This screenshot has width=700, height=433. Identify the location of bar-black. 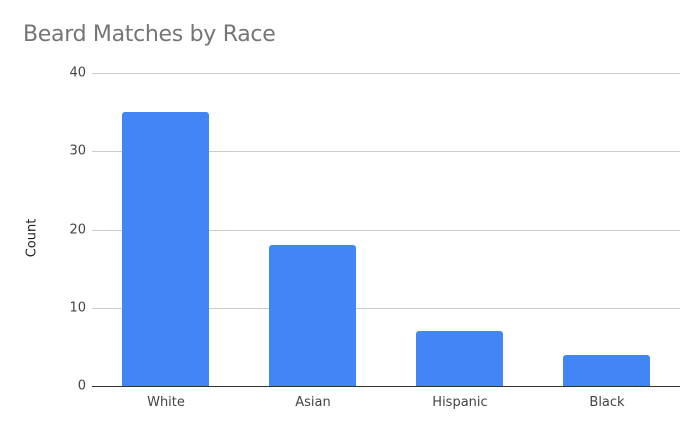
(606, 370).